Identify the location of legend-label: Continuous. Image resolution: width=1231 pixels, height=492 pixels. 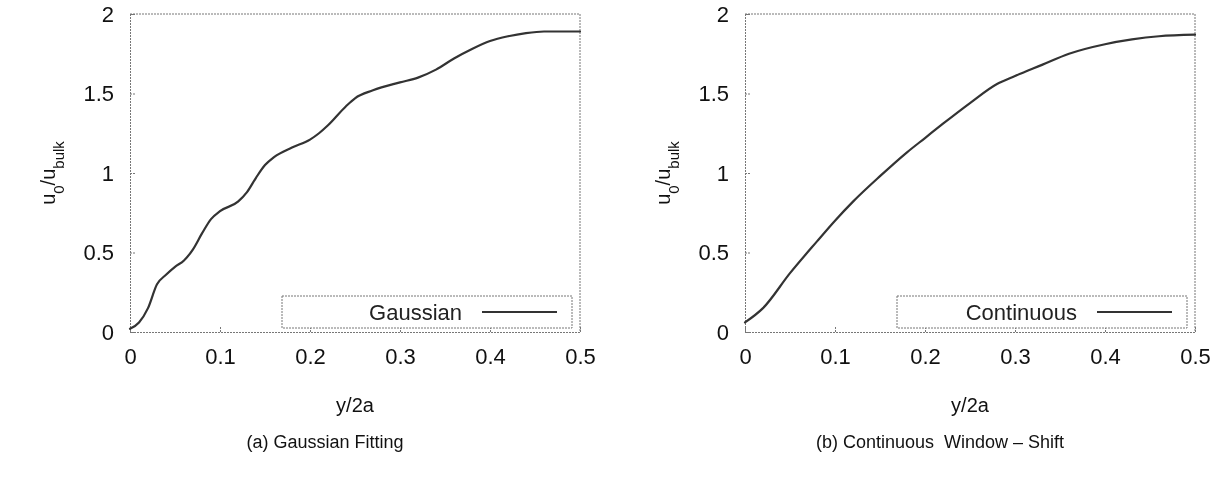
(1021, 312).